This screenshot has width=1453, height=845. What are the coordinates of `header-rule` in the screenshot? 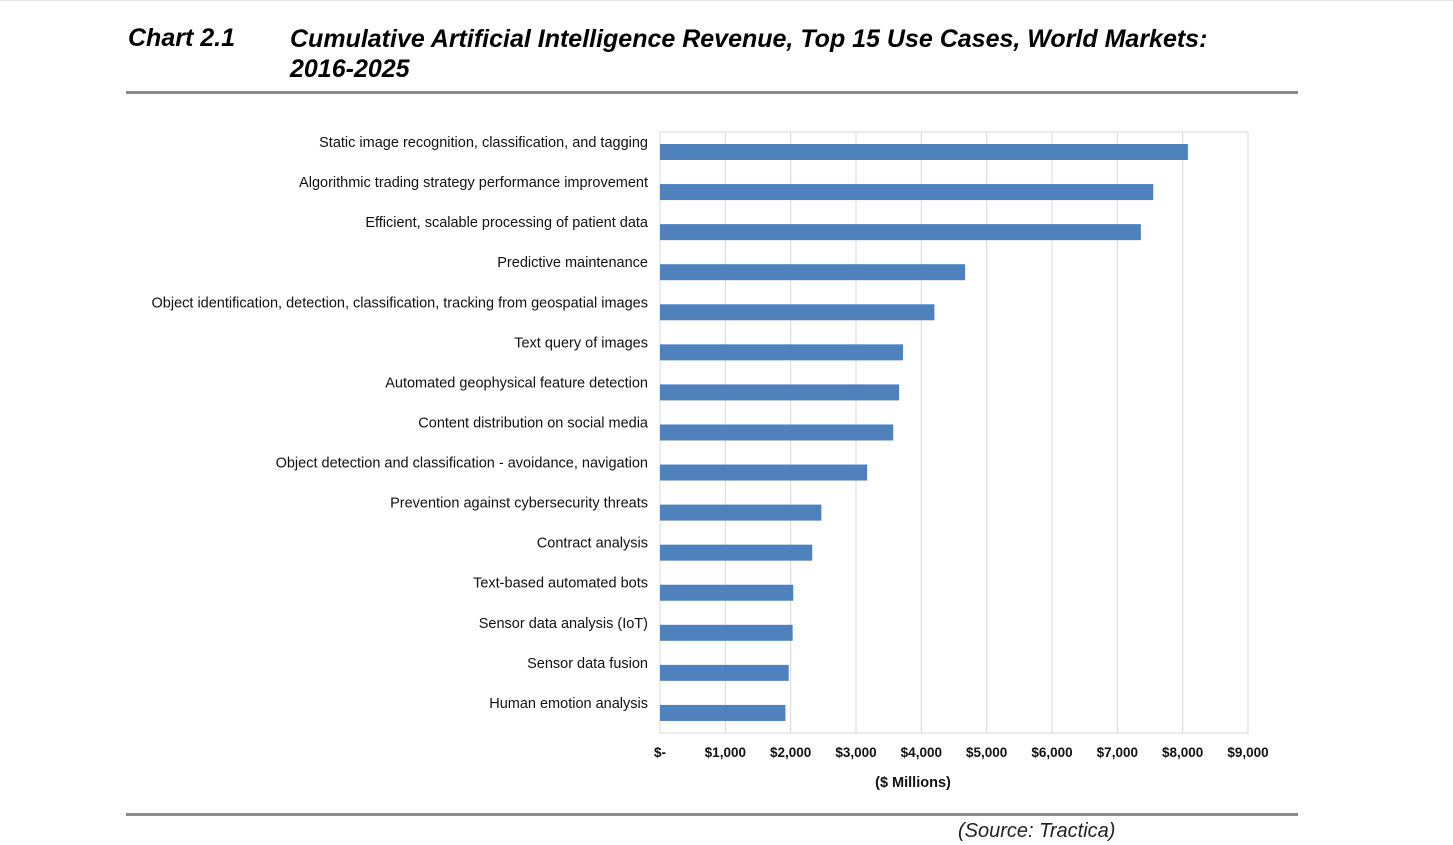 It's located at (712, 92).